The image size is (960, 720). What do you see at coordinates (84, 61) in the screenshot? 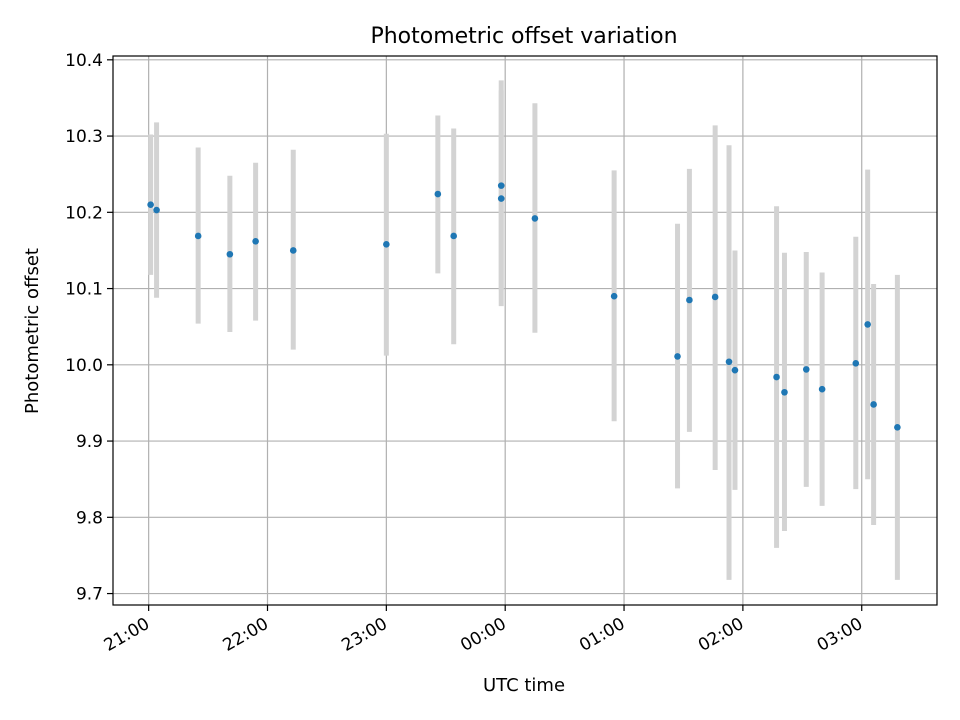
I see `y-tick-label: 10.4` at bounding box center [84, 61].